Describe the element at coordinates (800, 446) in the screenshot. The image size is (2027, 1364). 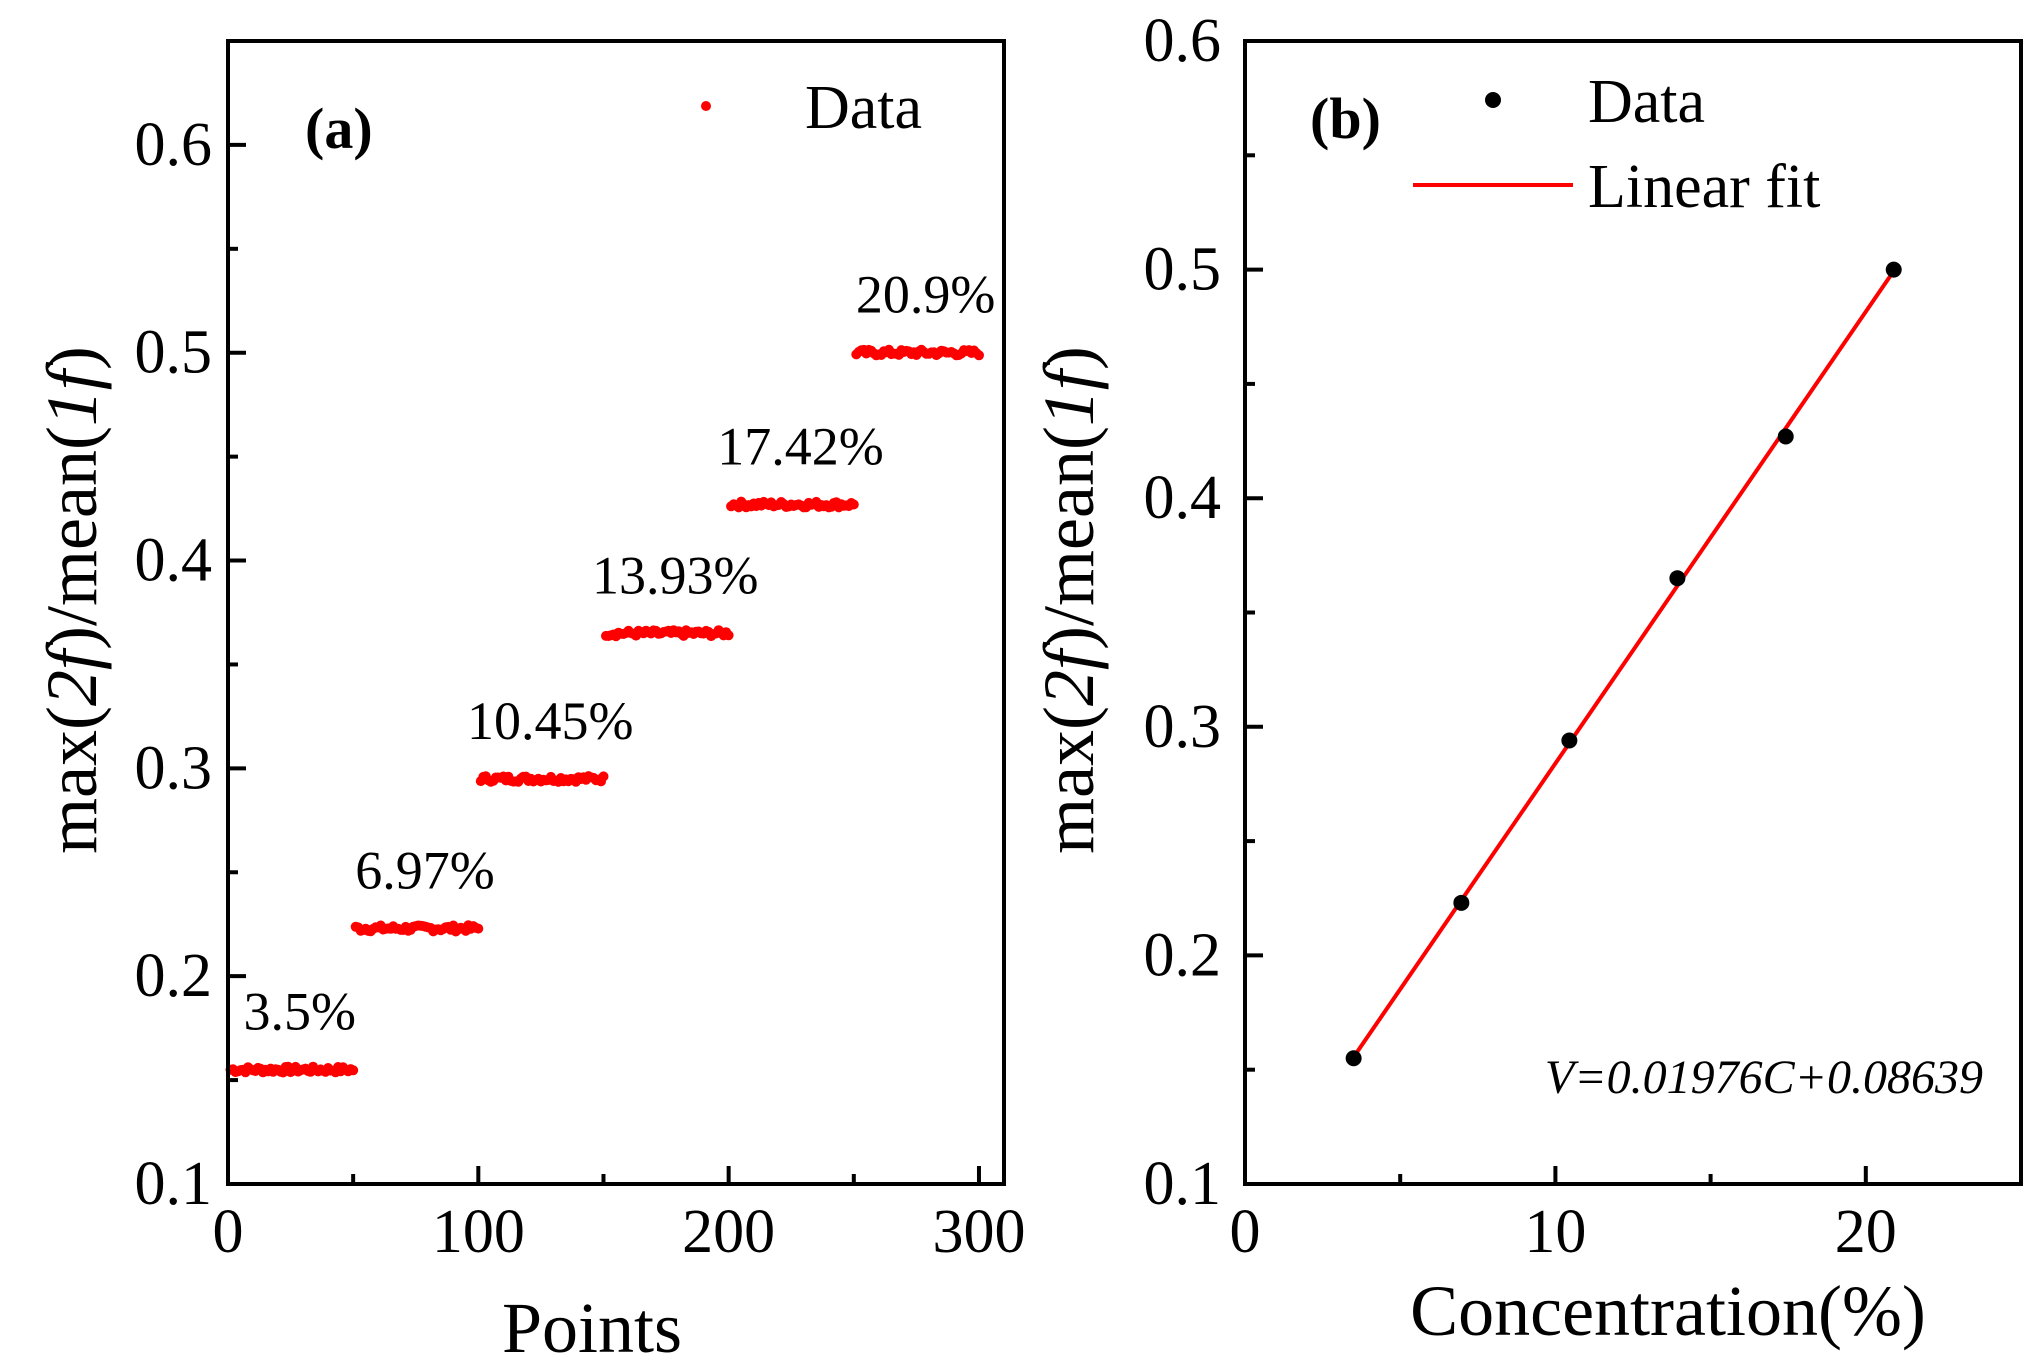
I see `segment-label: 17.42%` at that location.